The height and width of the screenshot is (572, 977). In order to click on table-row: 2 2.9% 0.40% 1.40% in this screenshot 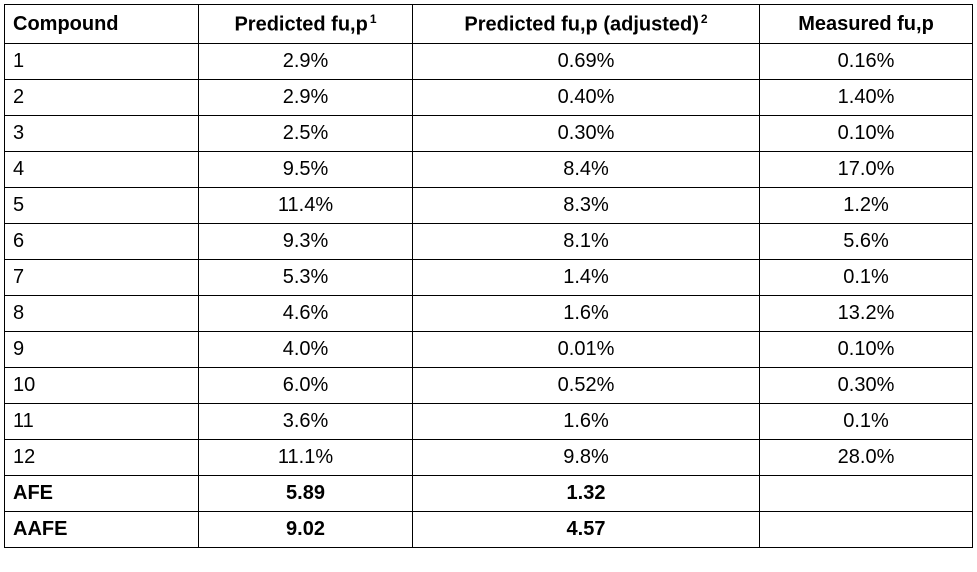, I will do `click(488, 97)`.